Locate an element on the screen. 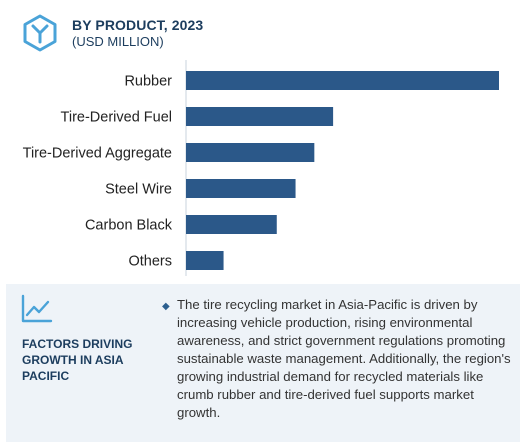 The height and width of the screenshot is (442, 526). category-label: Tire-Derived Fuel is located at coordinates (116, 118).